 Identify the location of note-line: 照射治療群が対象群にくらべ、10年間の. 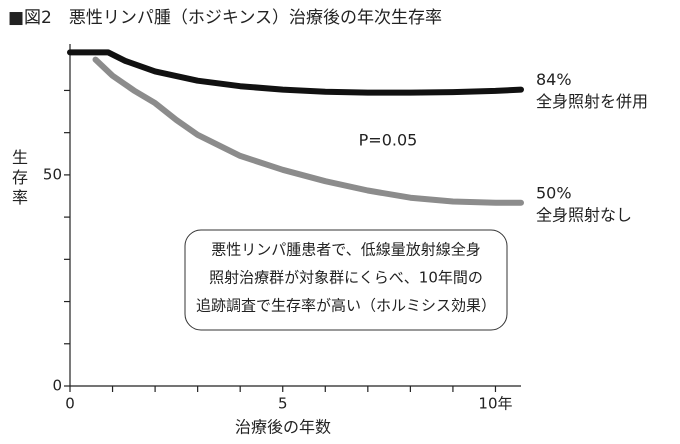
(346, 278).